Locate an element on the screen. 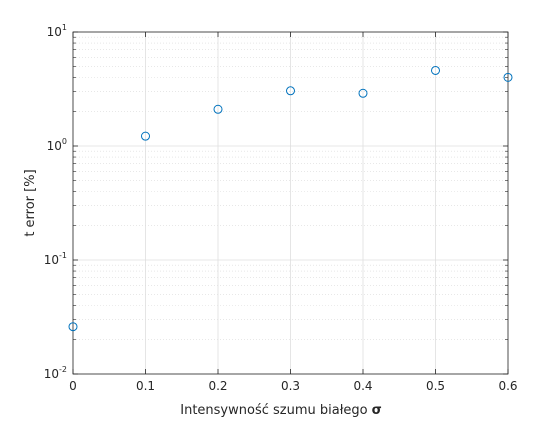  x-tick-label: 0.2 is located at coordinates (217, 386).